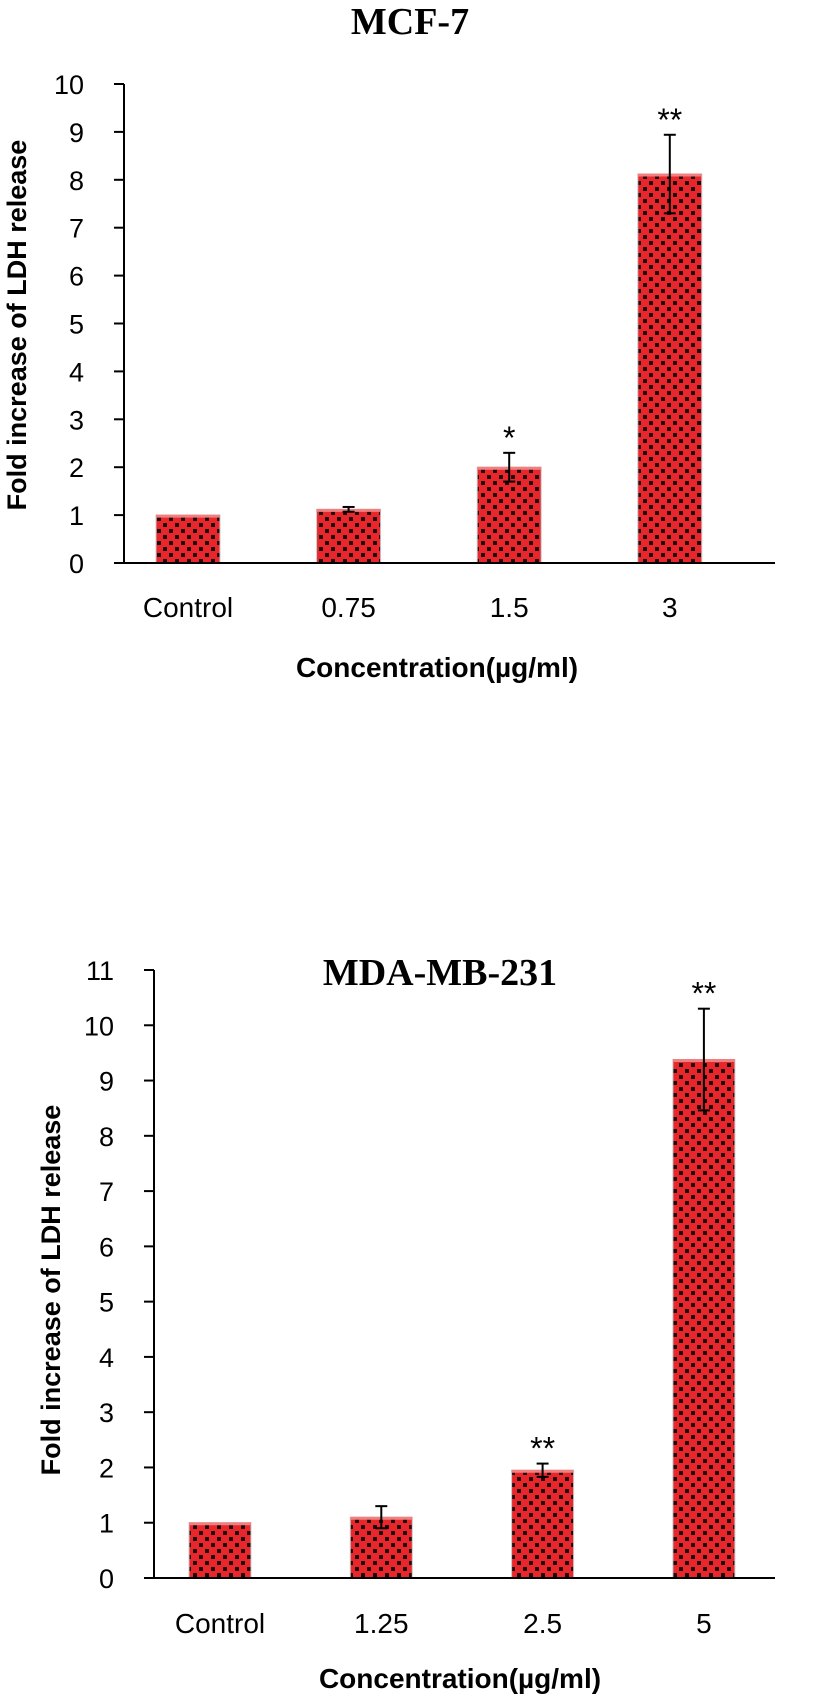 This screenshot has height=1699, width=827. What do you see at coordinates (100, 971) in the screenshot?
I see `y-tick-label: 11` at bounding box center [100, 971].